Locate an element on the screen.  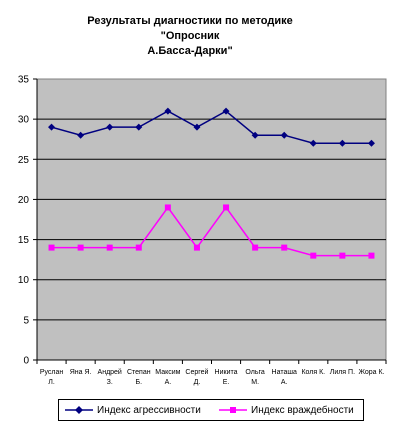
x-tick-label-9: Коля К. is located at coordinates (313, 372).